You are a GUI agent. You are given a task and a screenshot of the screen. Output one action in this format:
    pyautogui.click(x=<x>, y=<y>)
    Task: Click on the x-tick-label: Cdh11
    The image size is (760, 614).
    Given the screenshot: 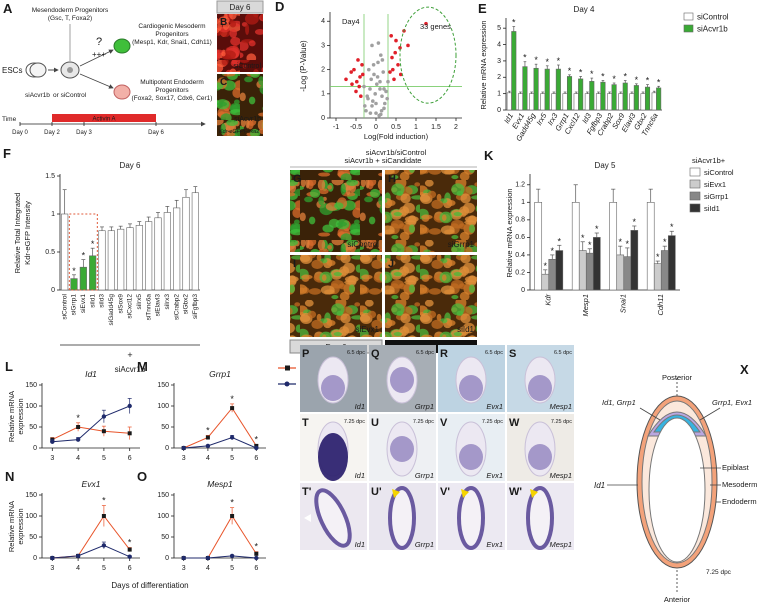 What is the action you would take?
    pyautogui.click(x=660, y=305)
    